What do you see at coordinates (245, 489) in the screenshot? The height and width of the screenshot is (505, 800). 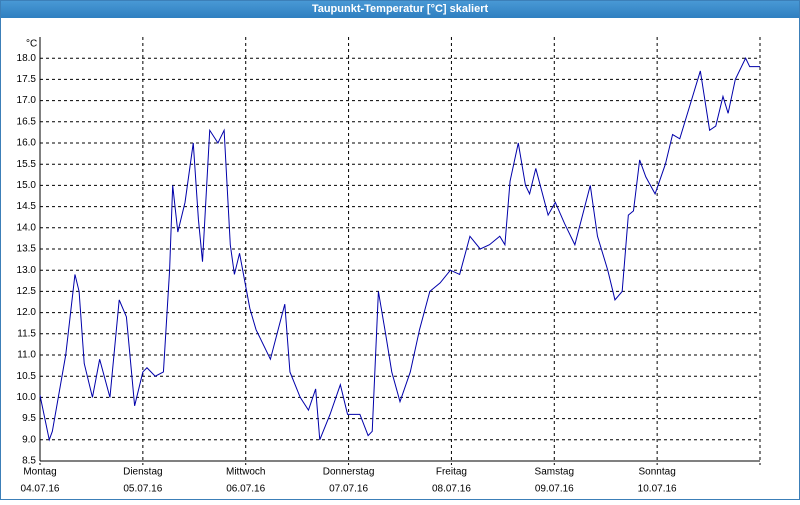 I see `x-tick-date: 06.07.16` at bounding box center [245, 489].